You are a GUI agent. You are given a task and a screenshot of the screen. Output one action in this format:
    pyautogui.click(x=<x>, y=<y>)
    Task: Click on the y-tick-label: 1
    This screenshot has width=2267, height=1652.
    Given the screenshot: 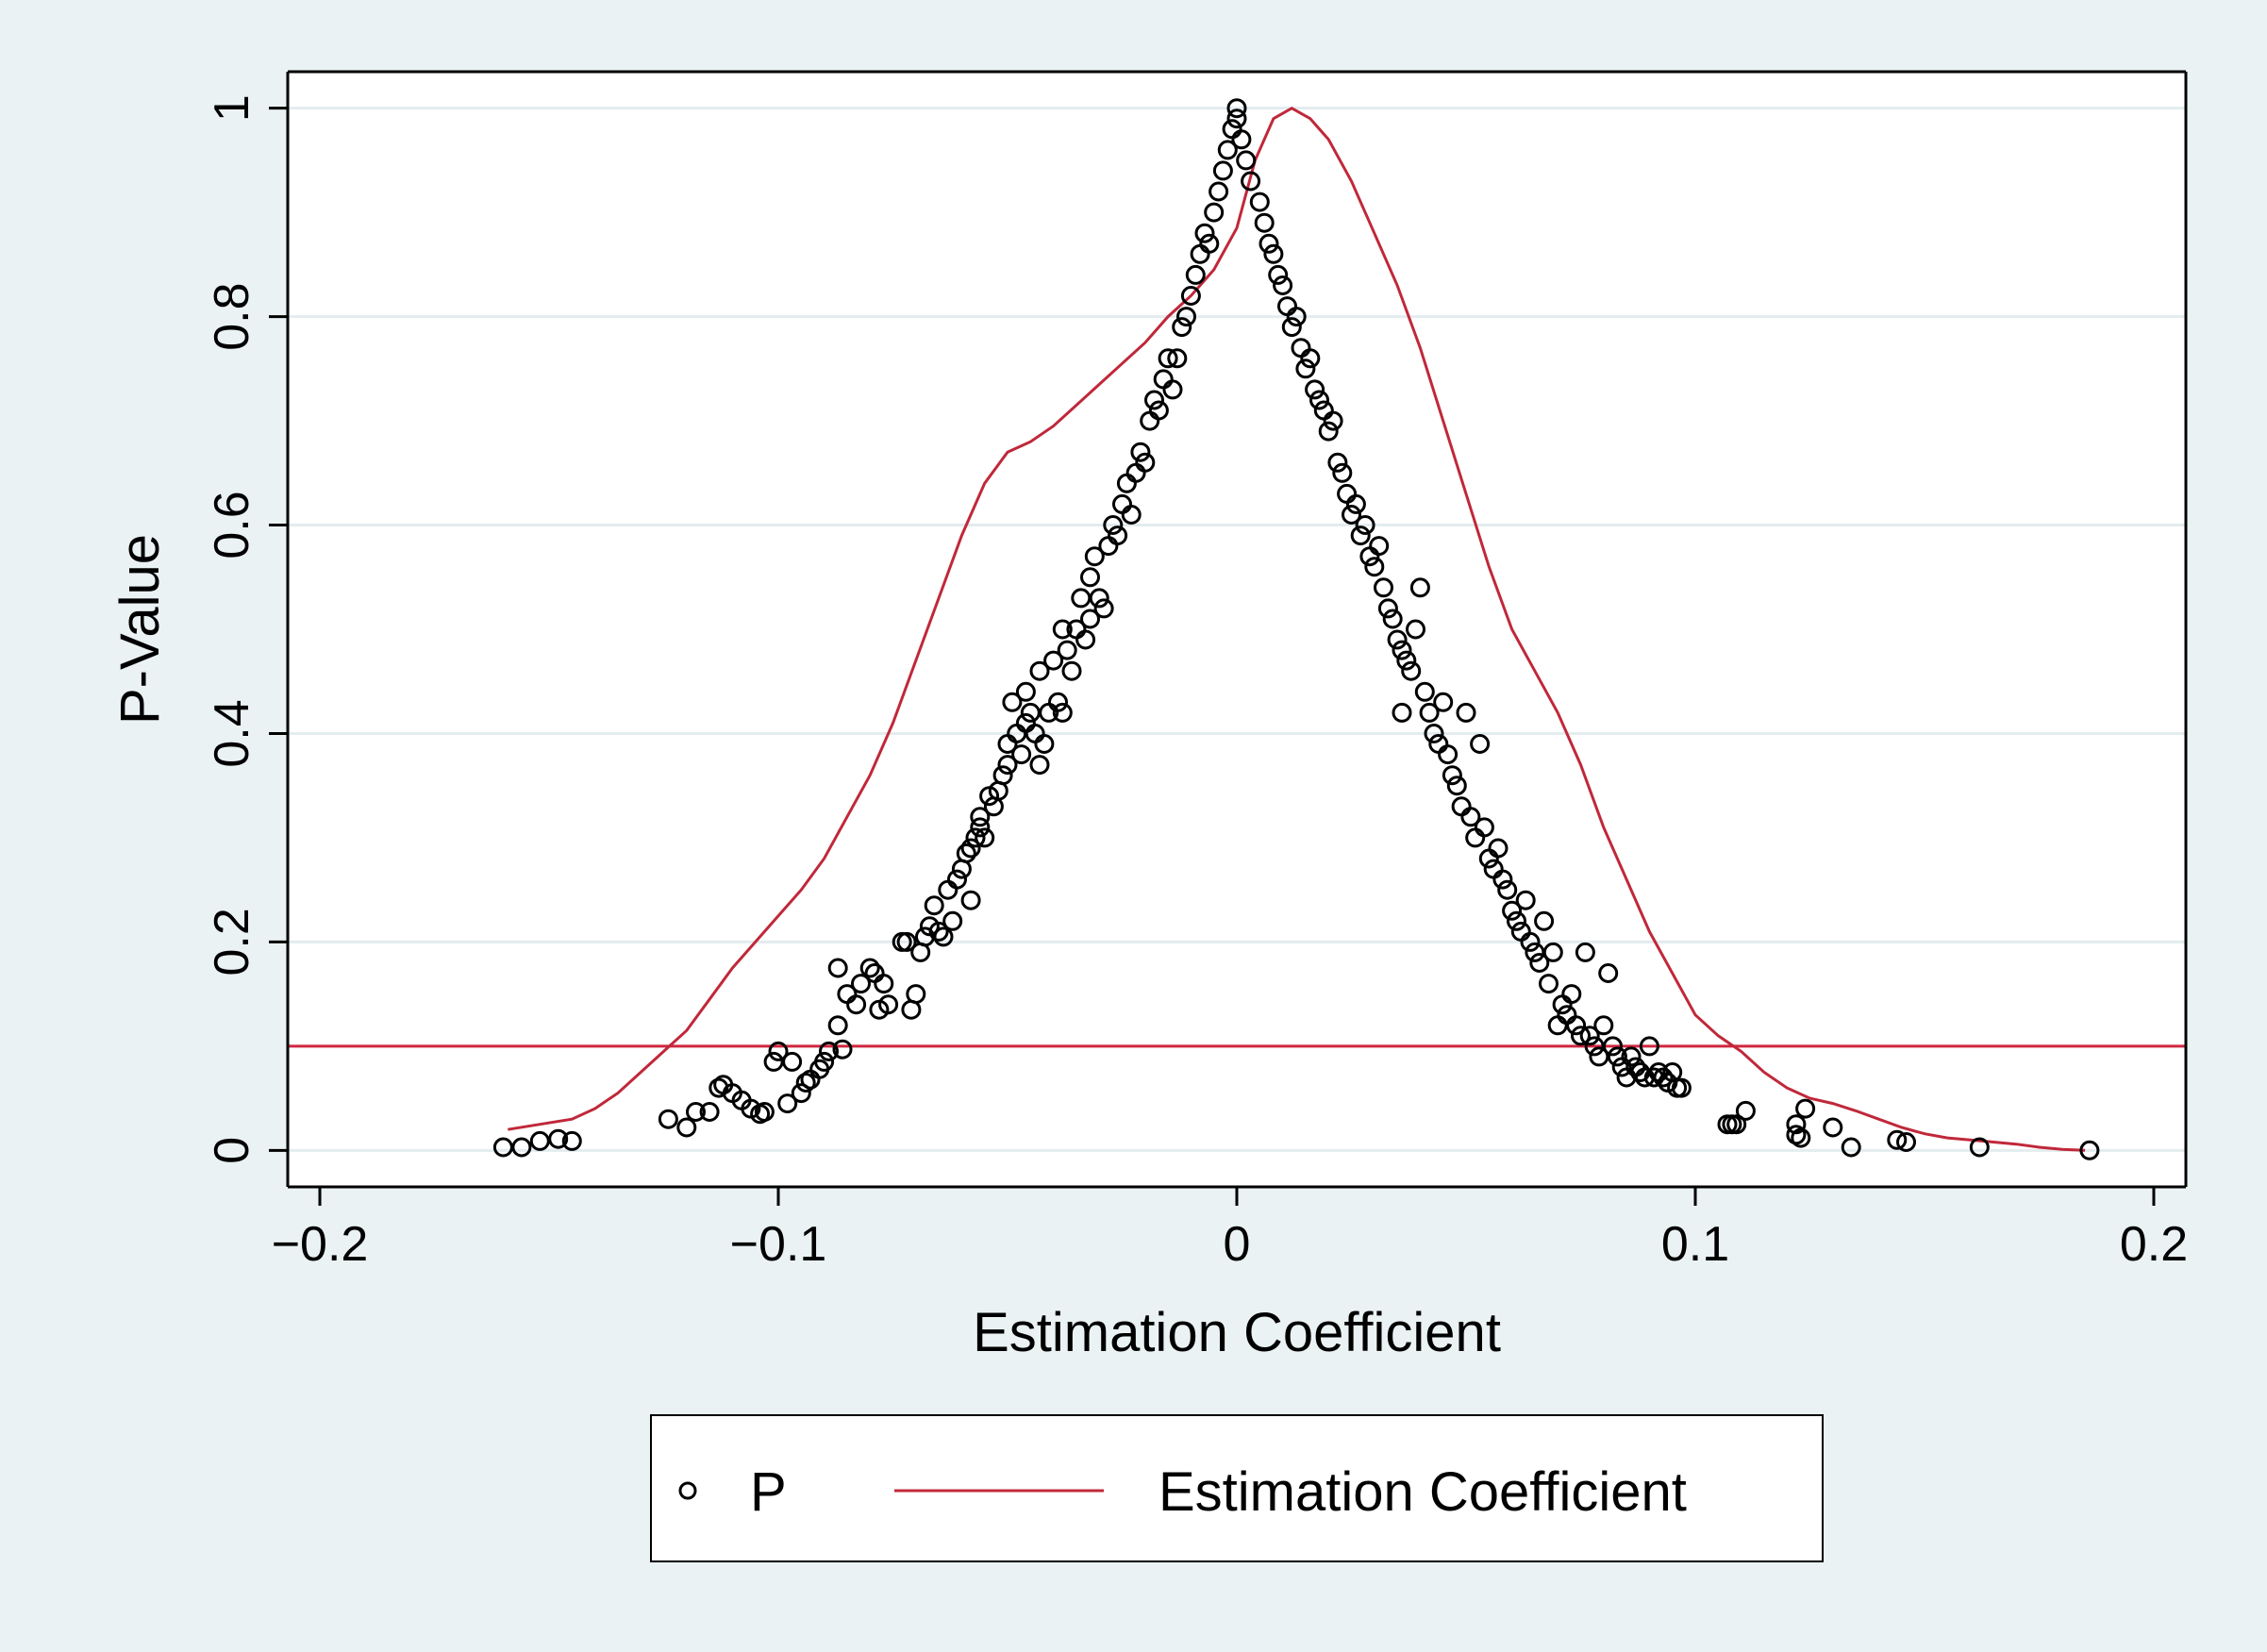 What is the action you would take?
    pyautogui.click(x=232, y=108)
    